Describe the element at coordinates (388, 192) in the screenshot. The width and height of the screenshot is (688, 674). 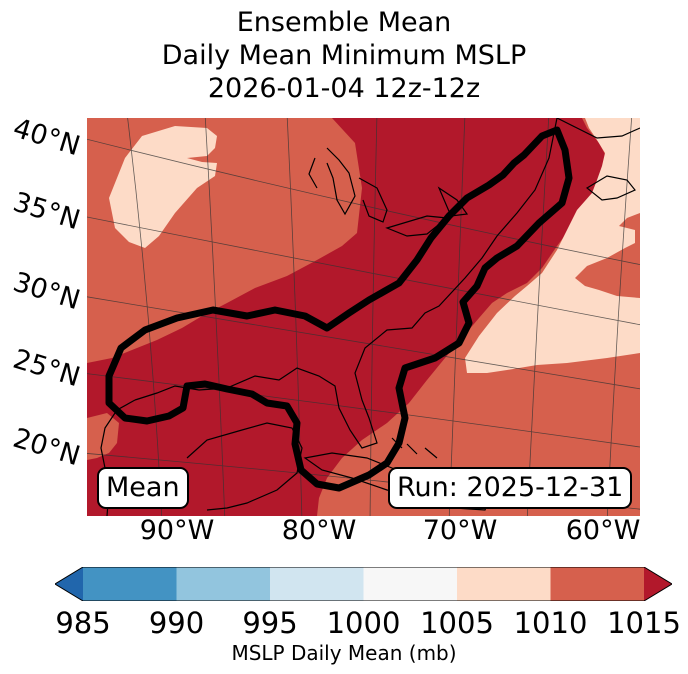
I see `great-lakes` at that location.